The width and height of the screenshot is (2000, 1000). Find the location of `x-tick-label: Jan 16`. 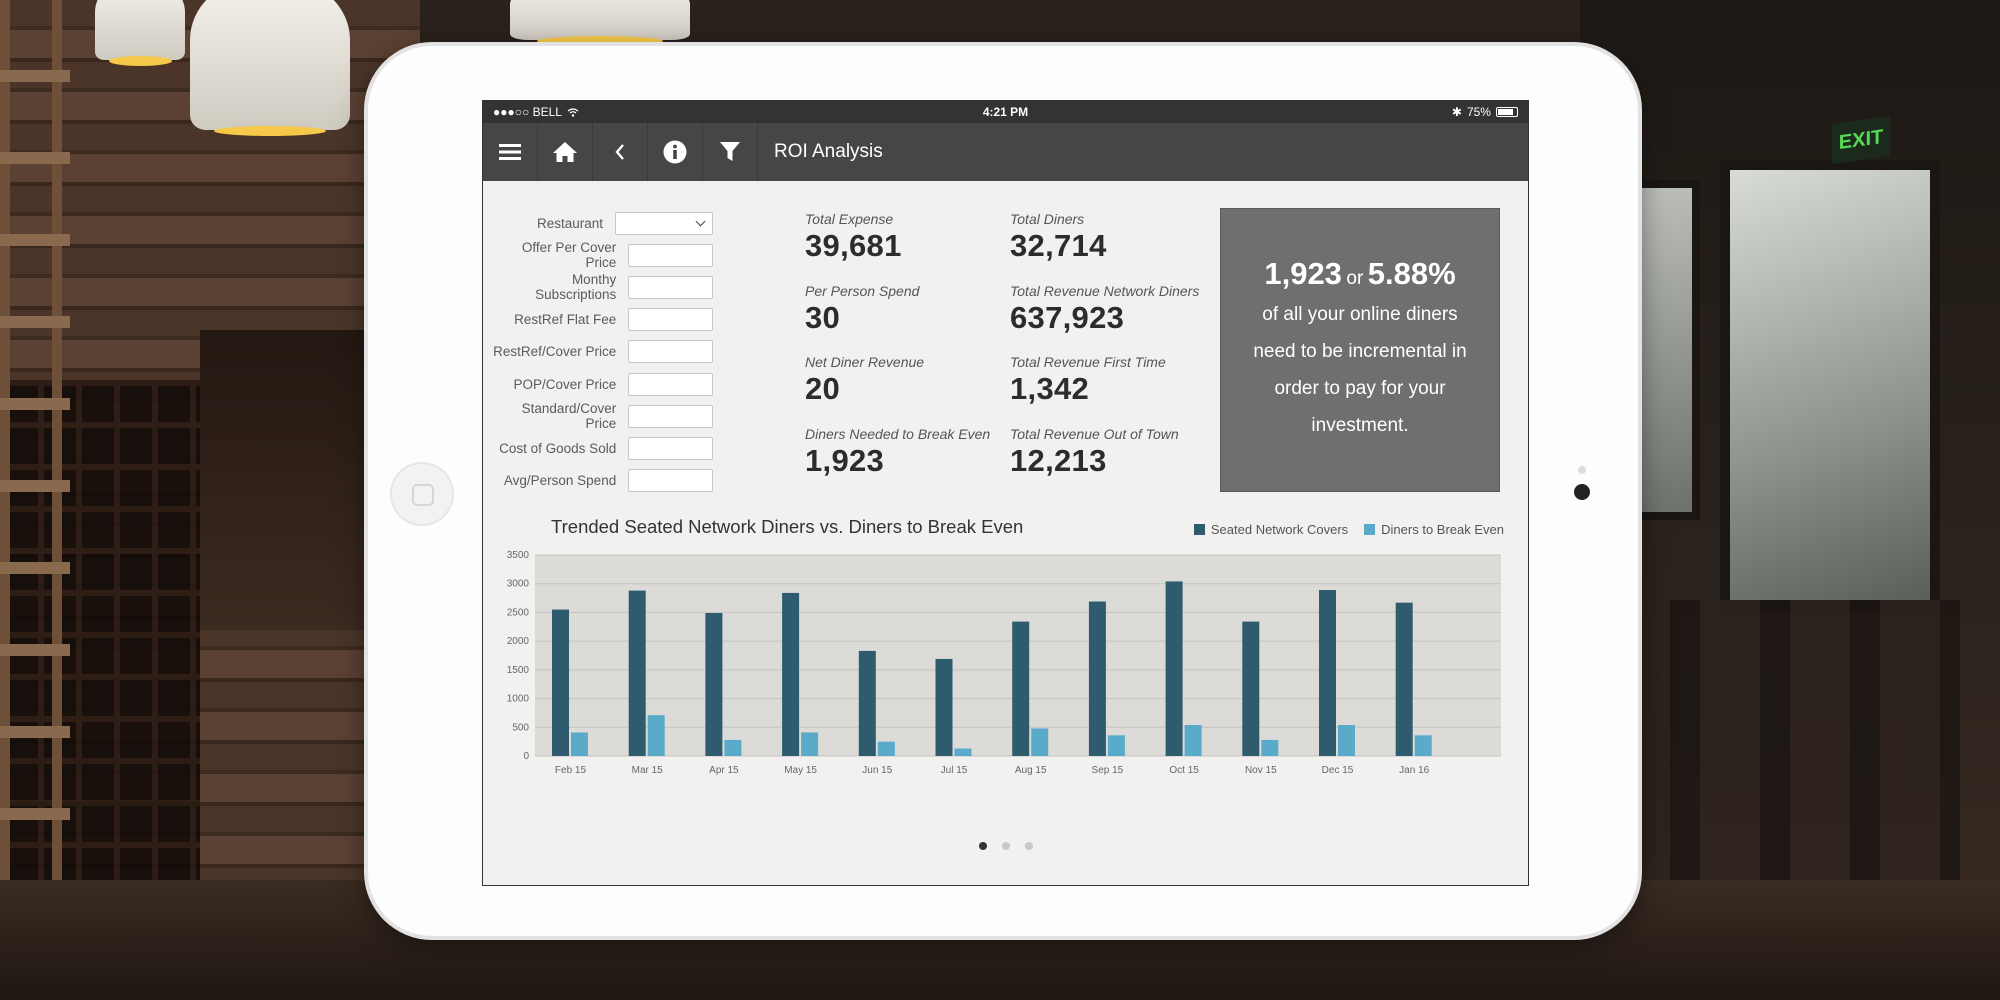

x-tick-label: Jan 16 is located at coordinates (1414, 770).